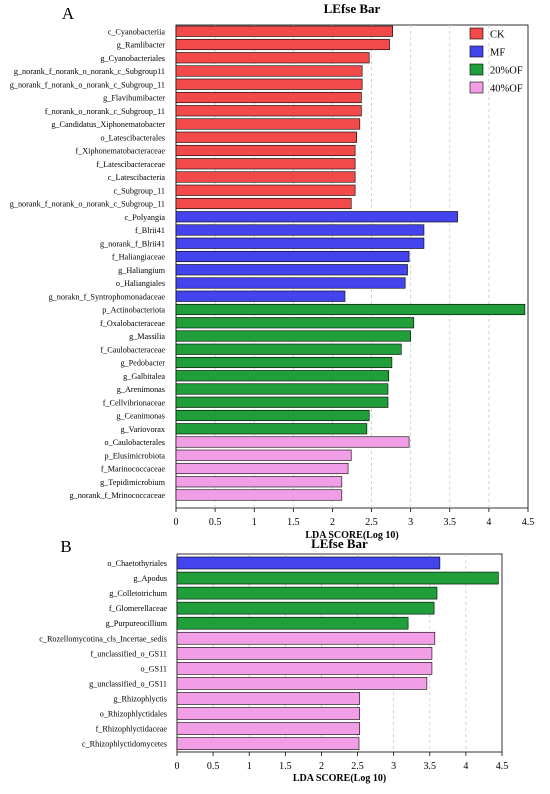 The height and width of the screenshot is (794, 550). I want to click on category-label: g_Arenimonas, so click(141, 389).